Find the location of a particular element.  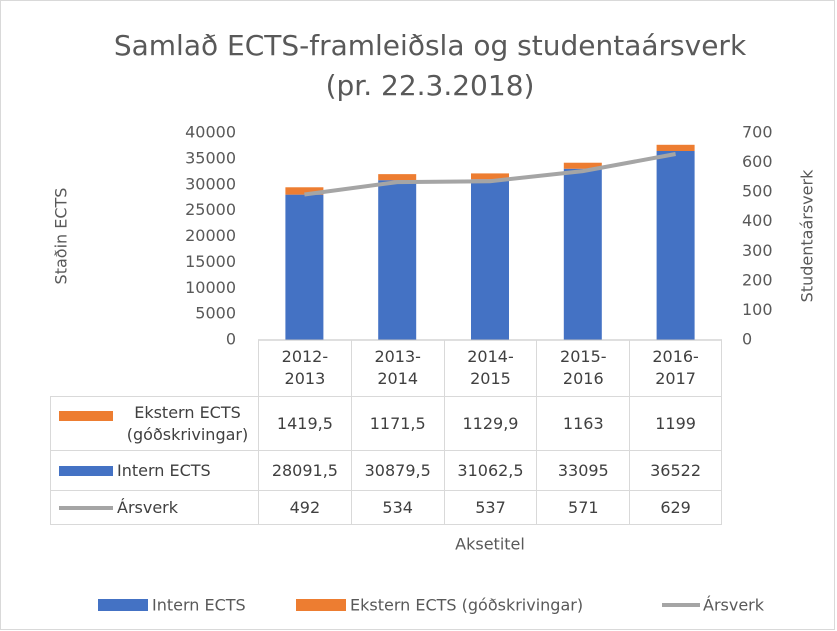

line is located at coordinates (490, 174).